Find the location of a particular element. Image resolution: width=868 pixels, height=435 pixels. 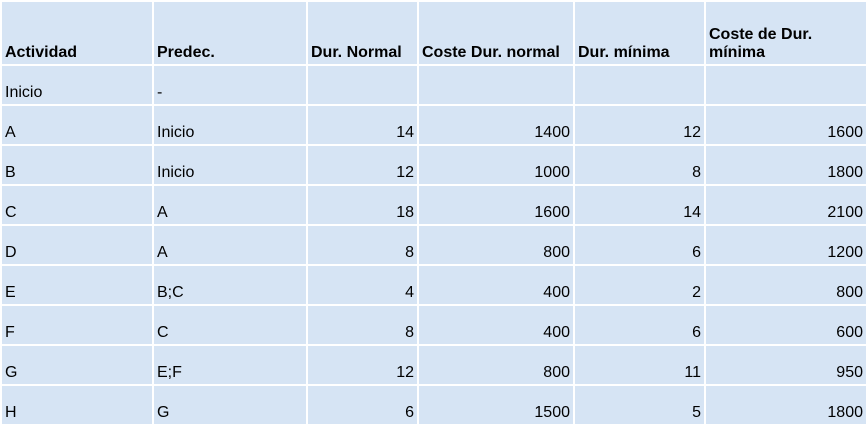

cell-dur-normal: 6 is located at coordinates (362, 405).